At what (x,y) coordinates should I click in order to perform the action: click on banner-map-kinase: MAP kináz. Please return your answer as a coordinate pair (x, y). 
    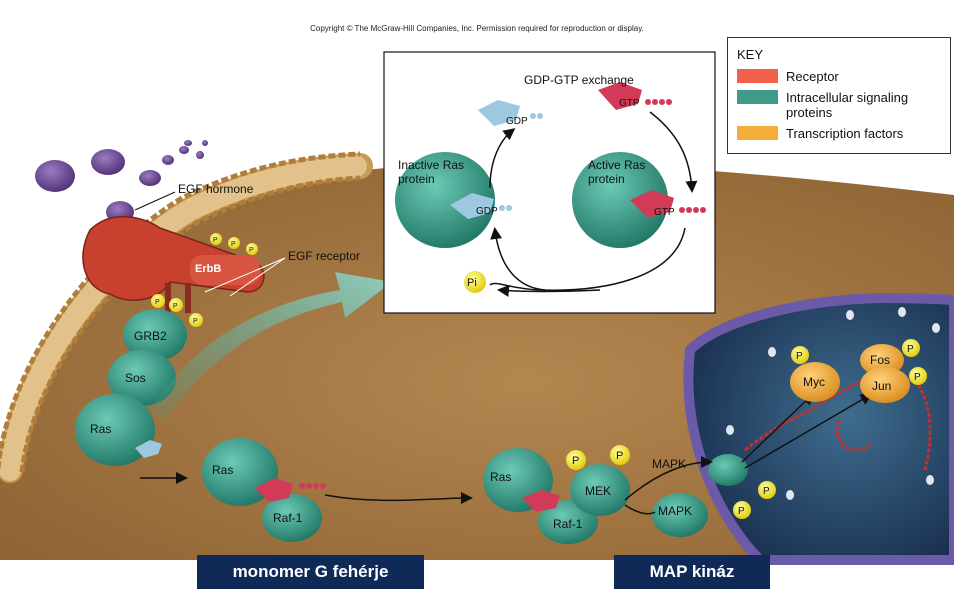
    Looking at the image, I should click on (692, 572).